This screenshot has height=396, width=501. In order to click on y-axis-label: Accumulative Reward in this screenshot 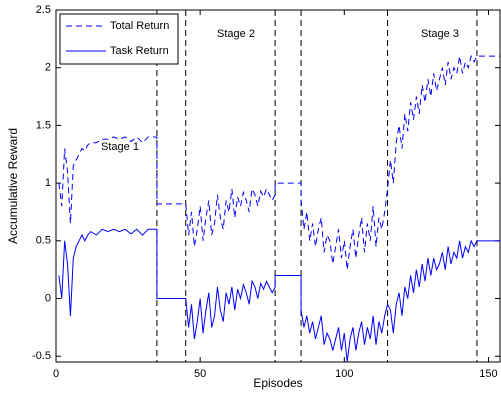, I will do `click(13, 186)`.